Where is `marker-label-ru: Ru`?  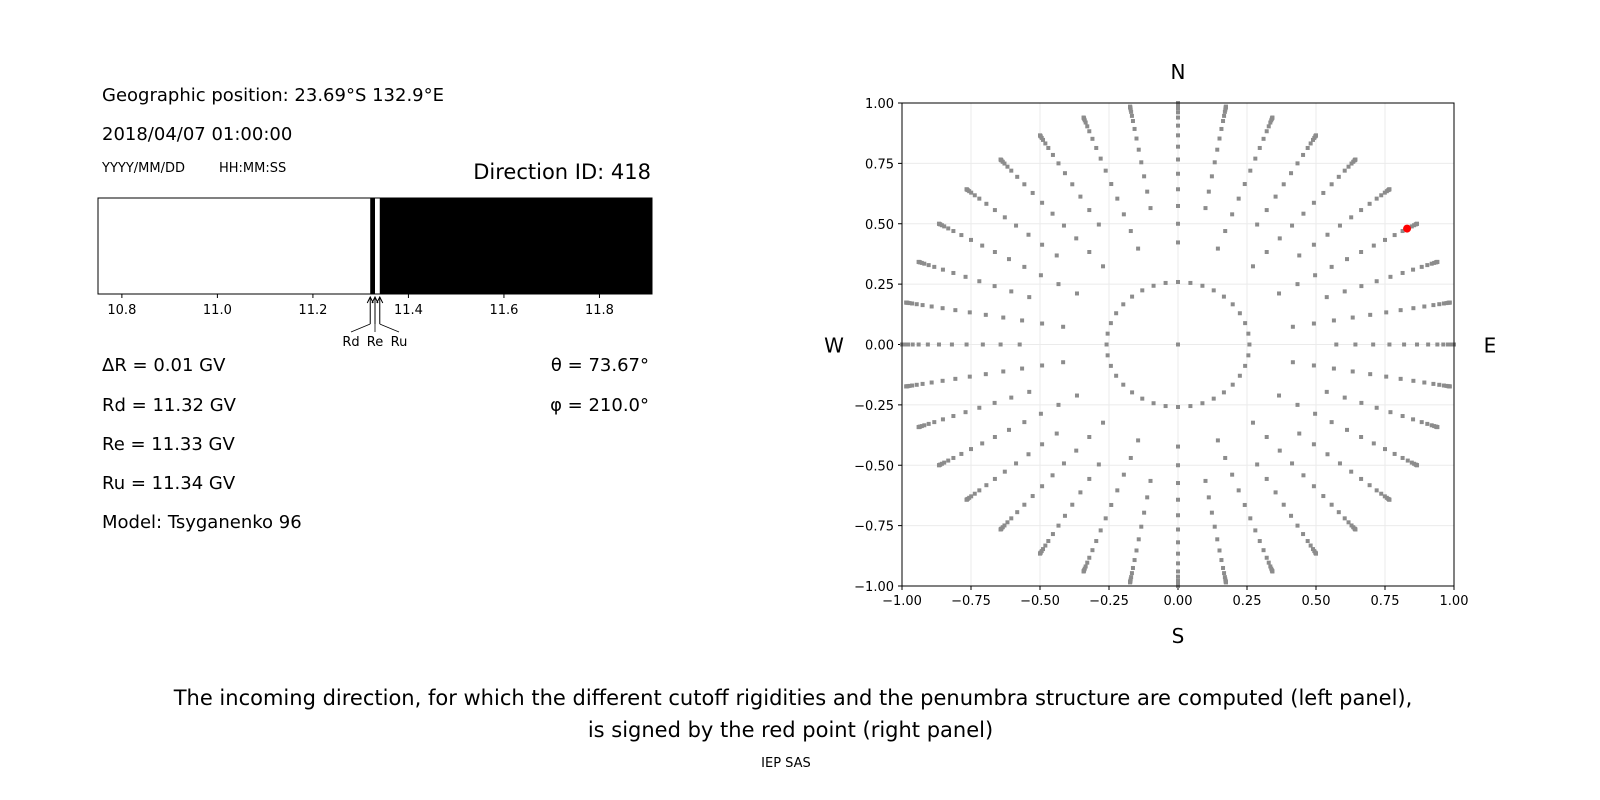
marker-label-ru: Ru is located at coordinates (399, 342).